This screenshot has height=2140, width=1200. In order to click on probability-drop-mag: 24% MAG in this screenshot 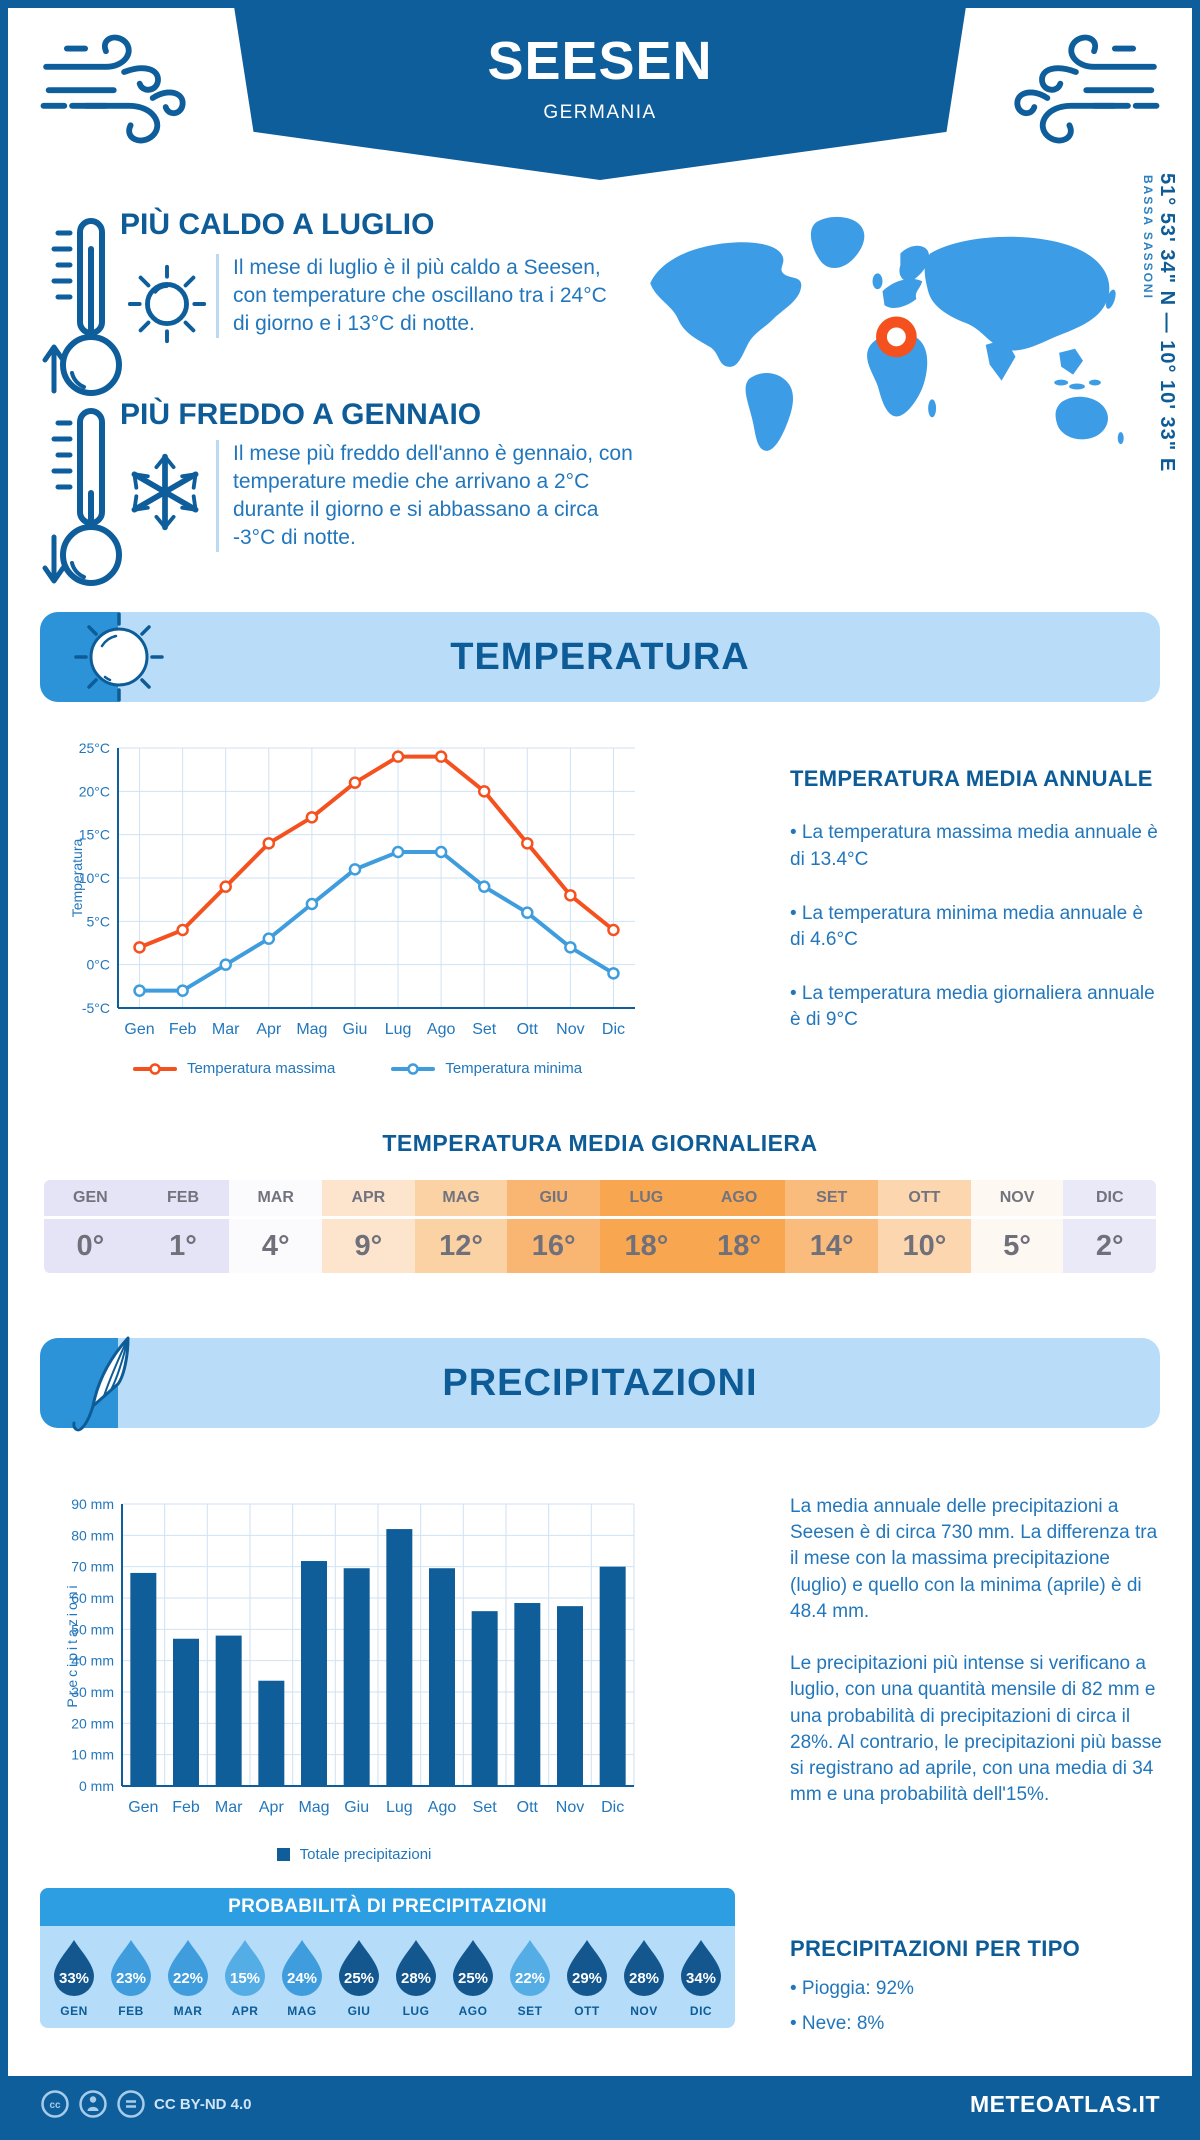, I will do `click(302, 1978)`.